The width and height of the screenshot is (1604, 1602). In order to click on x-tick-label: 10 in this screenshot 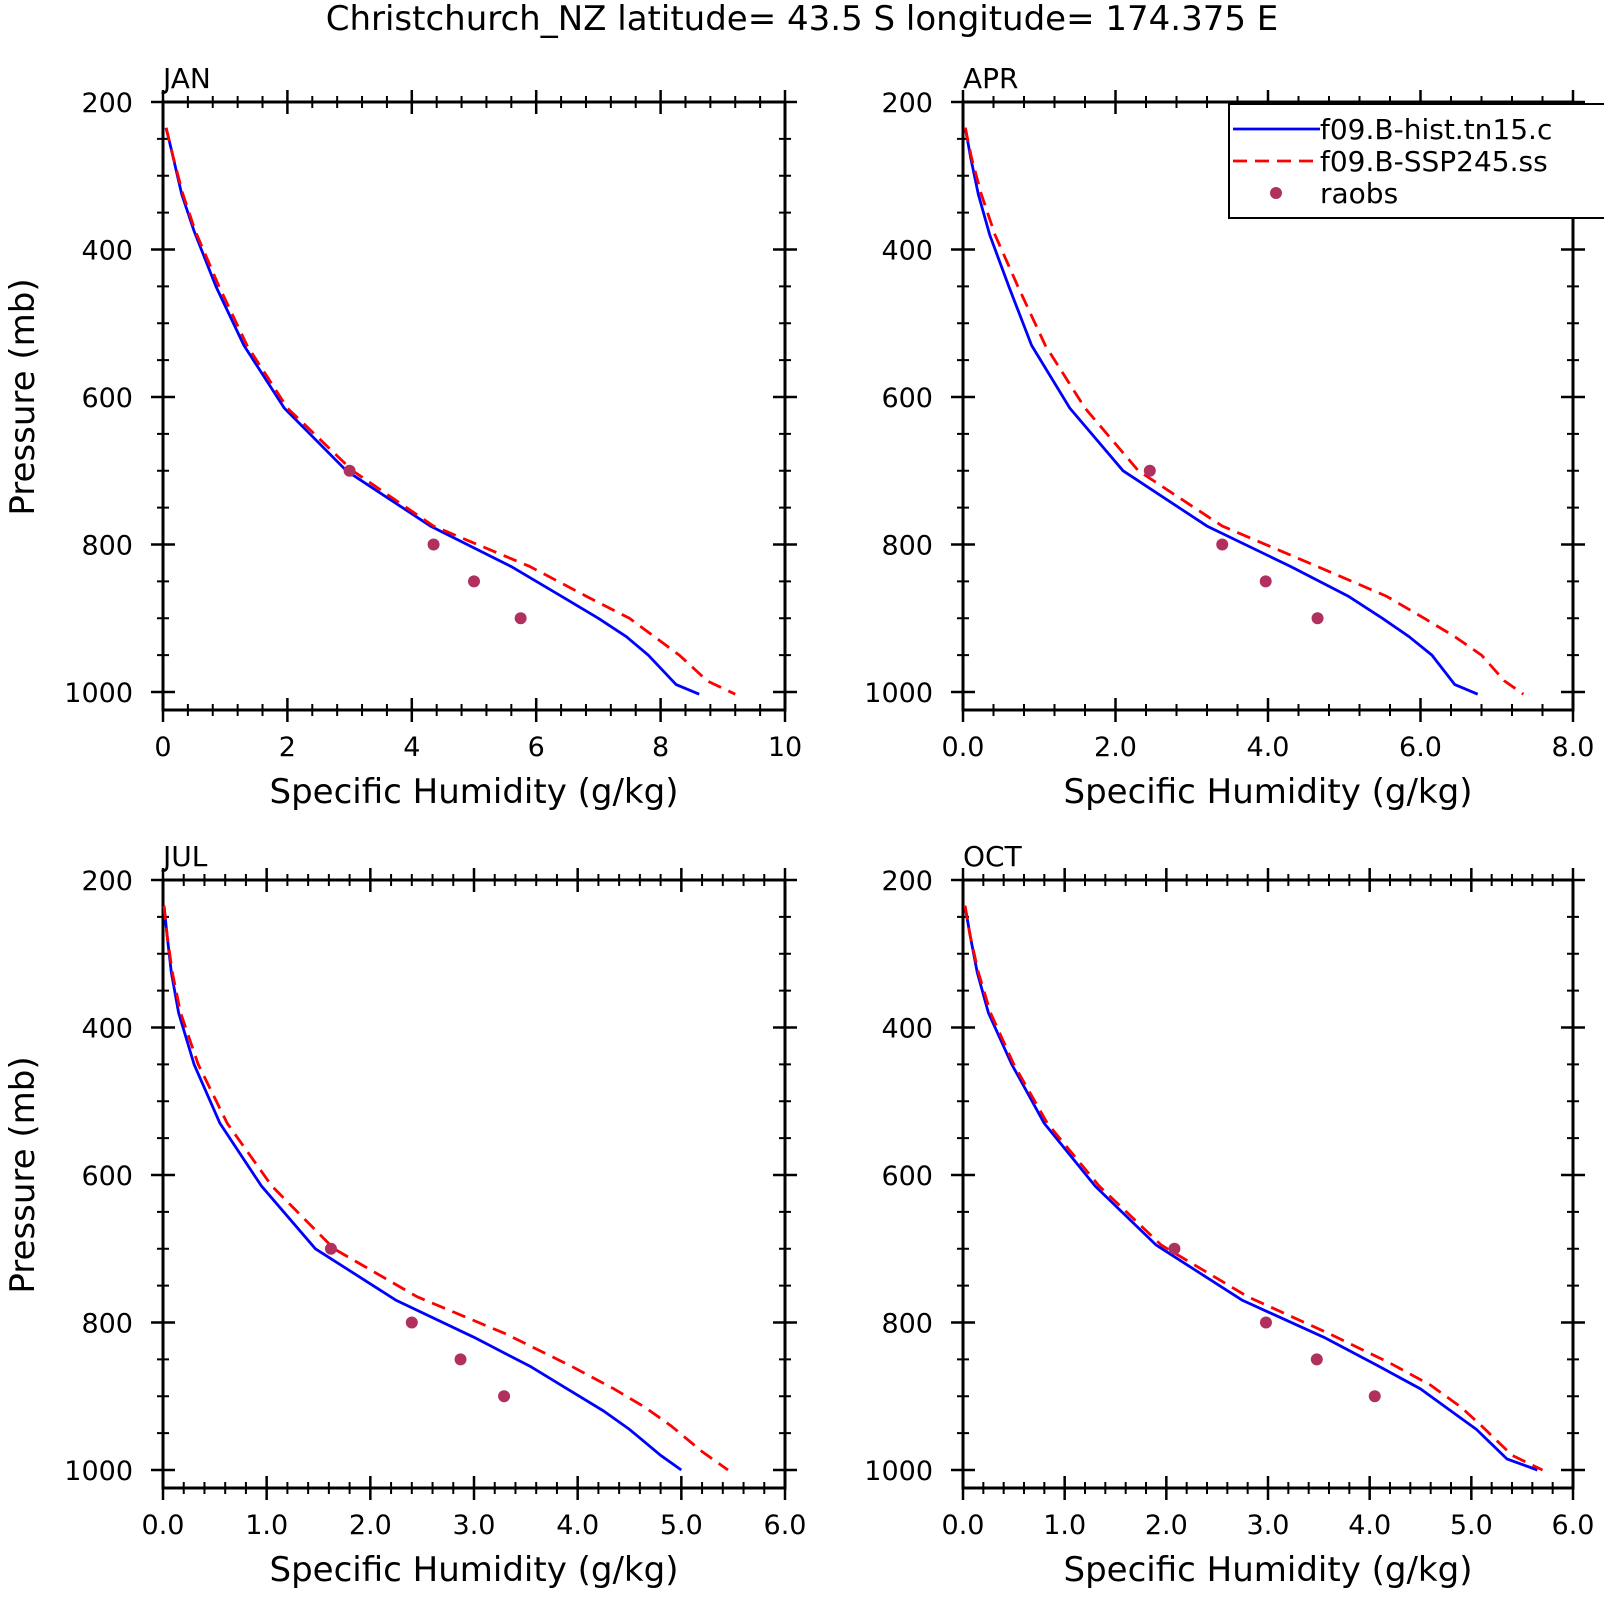, I will do `click(785, 747)`.